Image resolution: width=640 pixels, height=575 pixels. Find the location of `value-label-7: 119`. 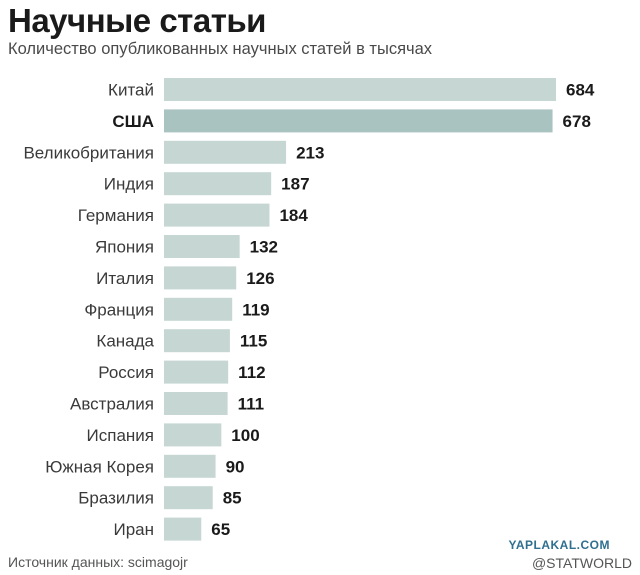

value-label-7: 119 is located at coordinates (255, 309).